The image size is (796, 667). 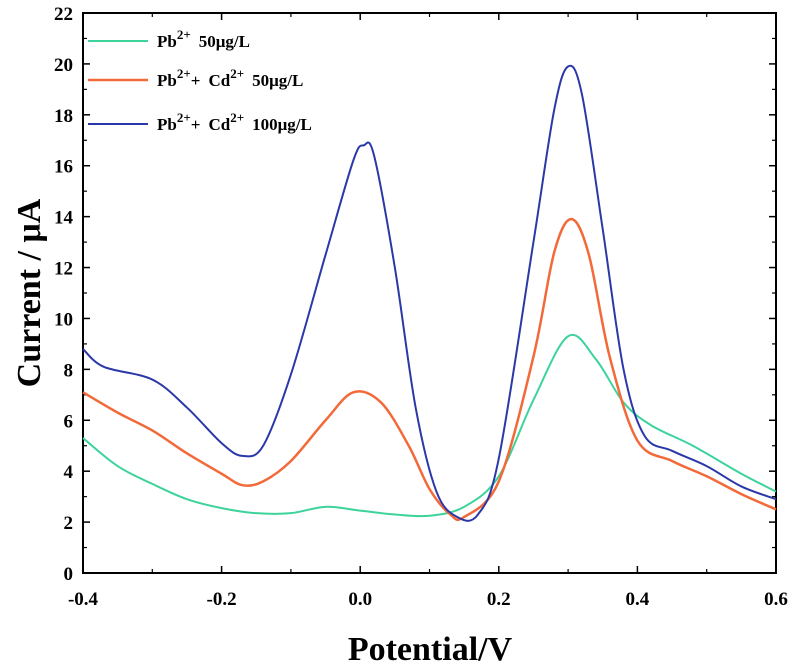 I want to click on y-tick-label-10: 20, so click(x=63, y=65).